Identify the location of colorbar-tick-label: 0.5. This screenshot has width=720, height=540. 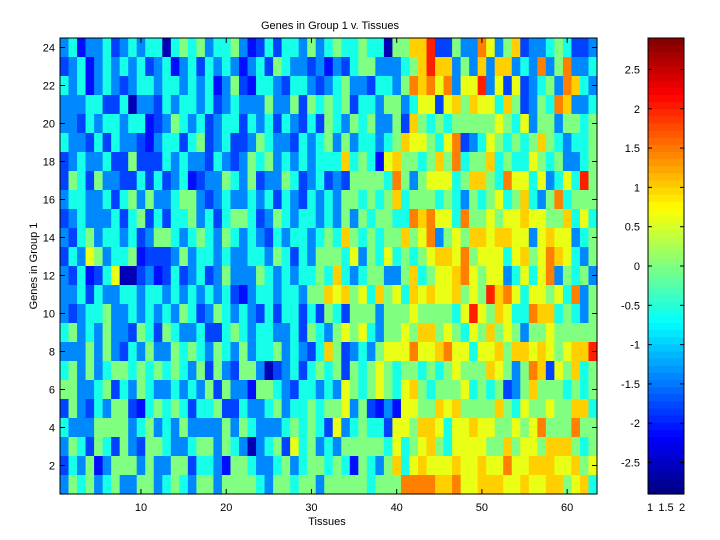
(632, 228).